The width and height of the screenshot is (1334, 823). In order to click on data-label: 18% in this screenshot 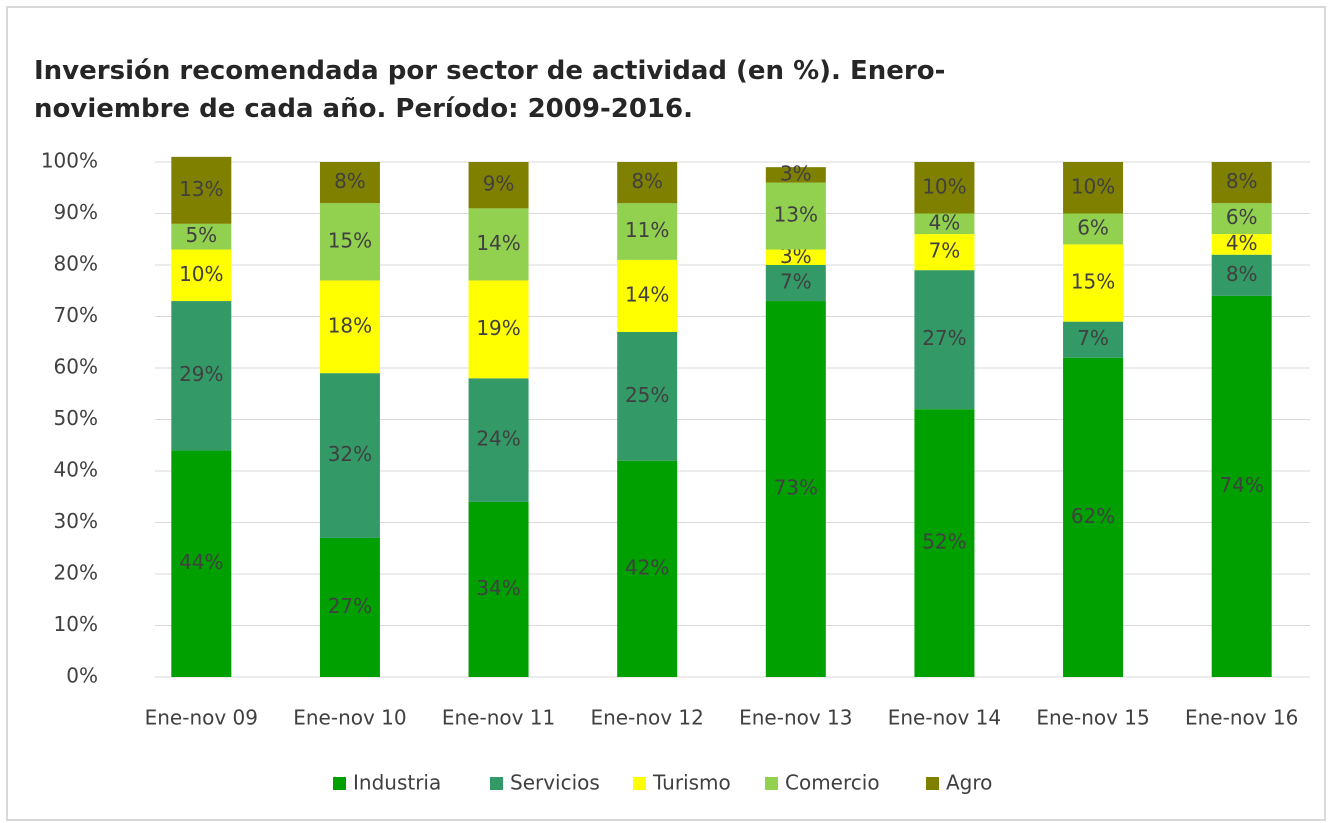, I will do `click(350, 325)`.